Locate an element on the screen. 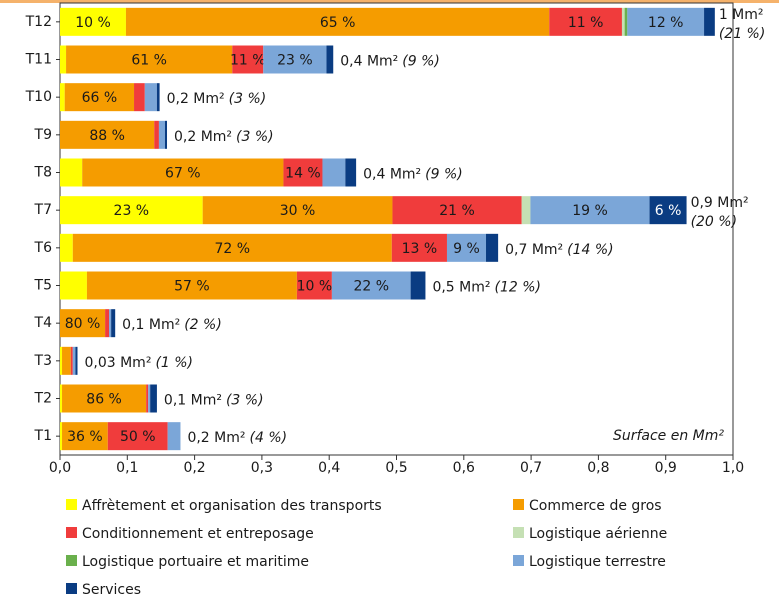  share-label: 12 % is located at coordinates (666, 23).